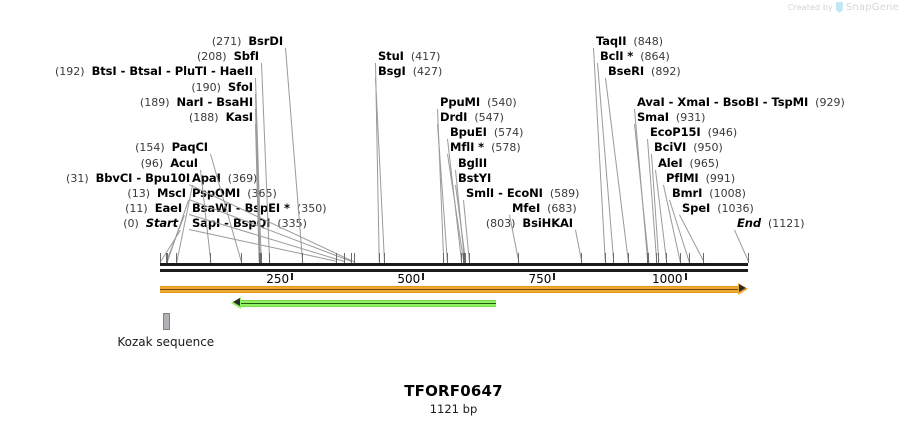 The height and width of the screenshot is (424, 907). I want to click on enzyme-position: (803), so click(504, 224).